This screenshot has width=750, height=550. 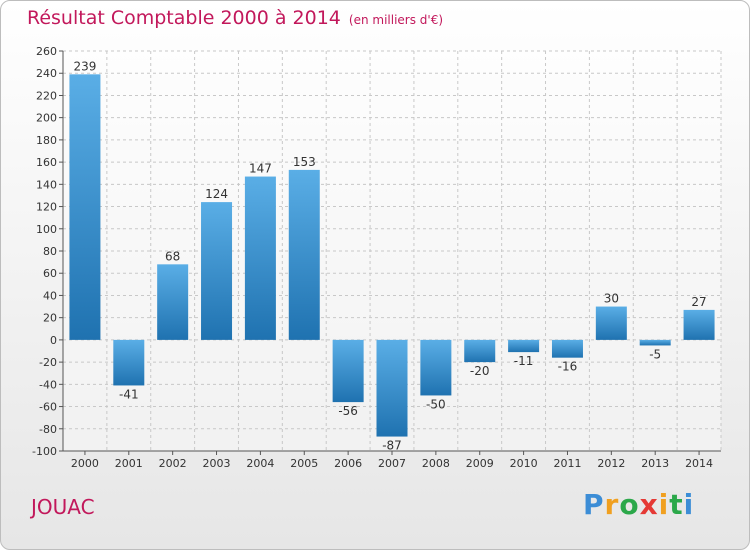 What do you see at coordinates (480, 463) in the screenshot?
I see `x-tick-label-2009: 2009` at bounding box center [480, 463].